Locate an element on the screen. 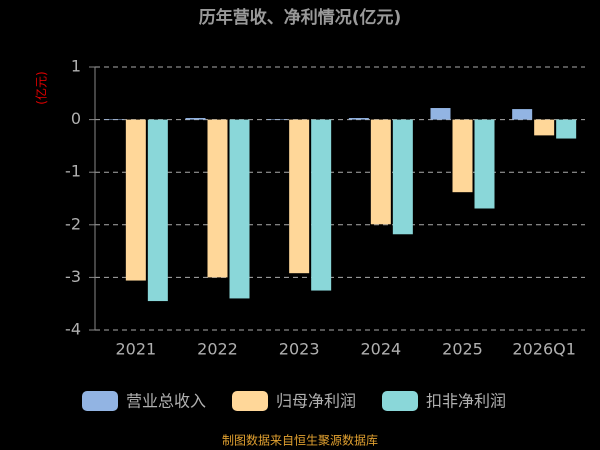  y-axis-label: (亿元) is located at coordinates (41, 87).